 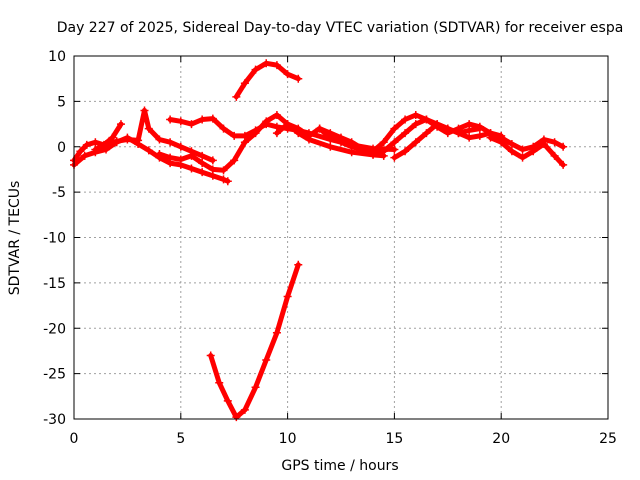 What do you see at coordinates (608, 439) in the screenshot?
I see `x-tick-label: 25` at bounding box center [608, 439].